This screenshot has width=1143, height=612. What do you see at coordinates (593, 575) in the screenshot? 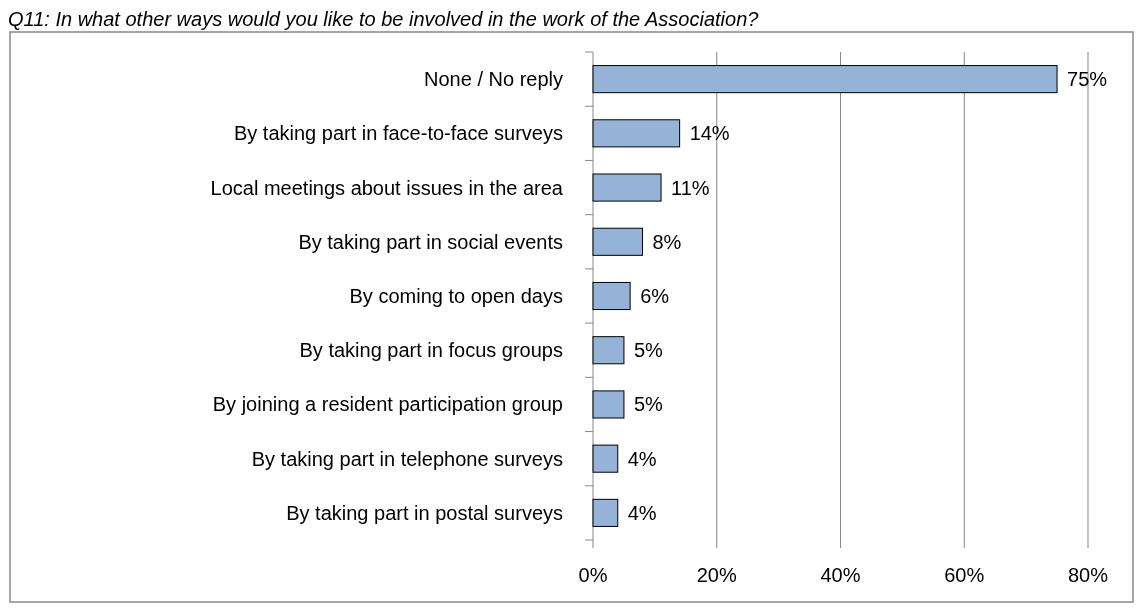
I see `x-tick-label: 0%` at bounding box center [593, 575].